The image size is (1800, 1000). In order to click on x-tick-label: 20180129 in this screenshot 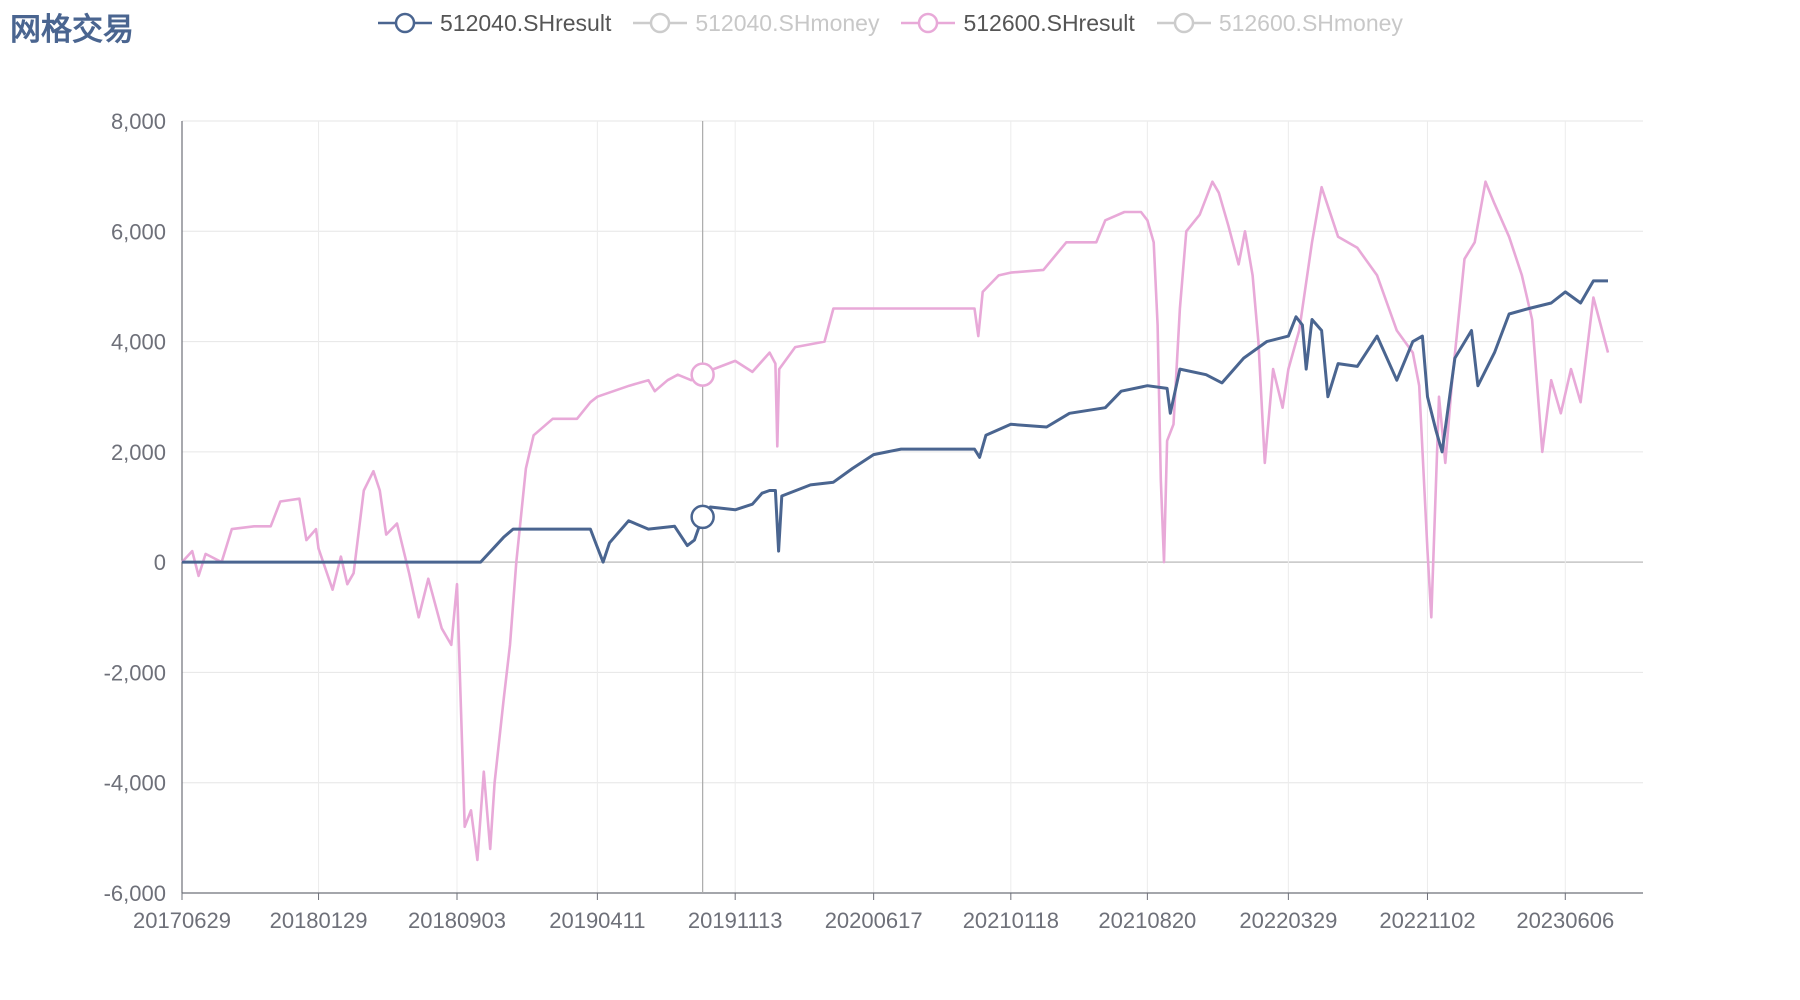, I will do `click(319, 920)`.